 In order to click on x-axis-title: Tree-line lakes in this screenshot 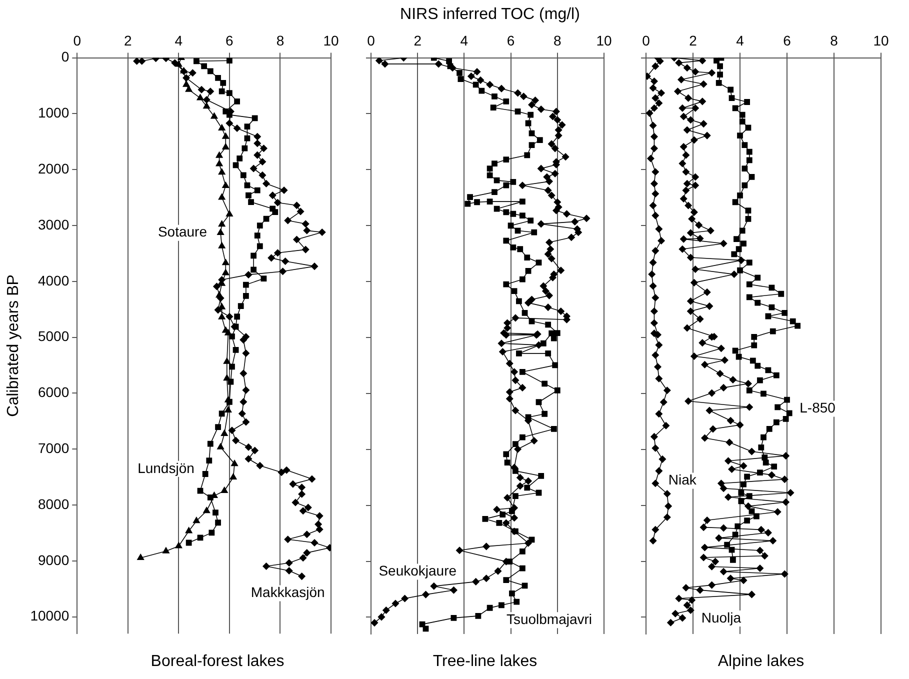, I will do `click(485, 662)`.